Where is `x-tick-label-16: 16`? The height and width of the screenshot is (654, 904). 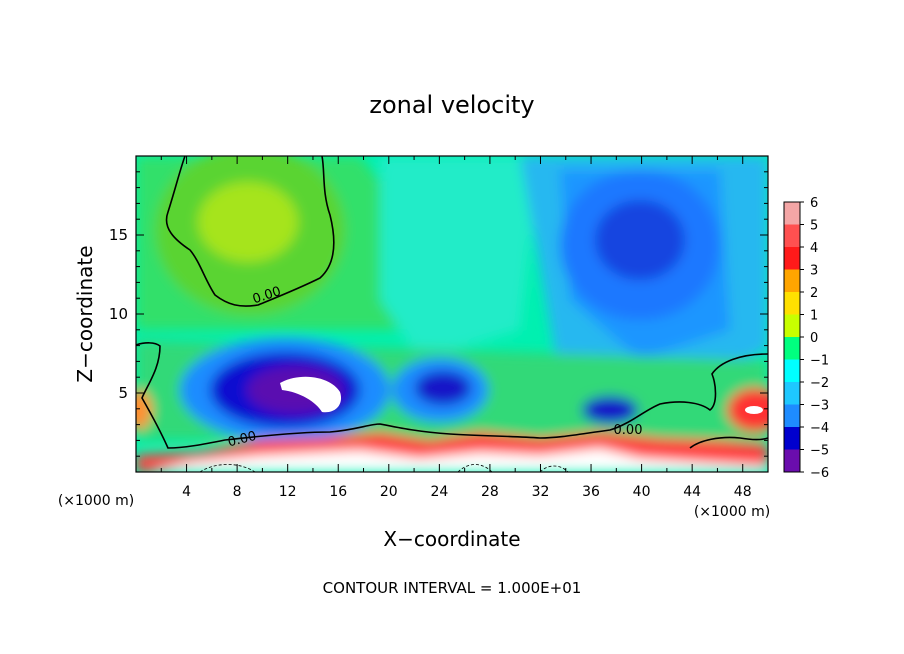 x-tick-label-16: 16 is located at coordinates (338, 492).